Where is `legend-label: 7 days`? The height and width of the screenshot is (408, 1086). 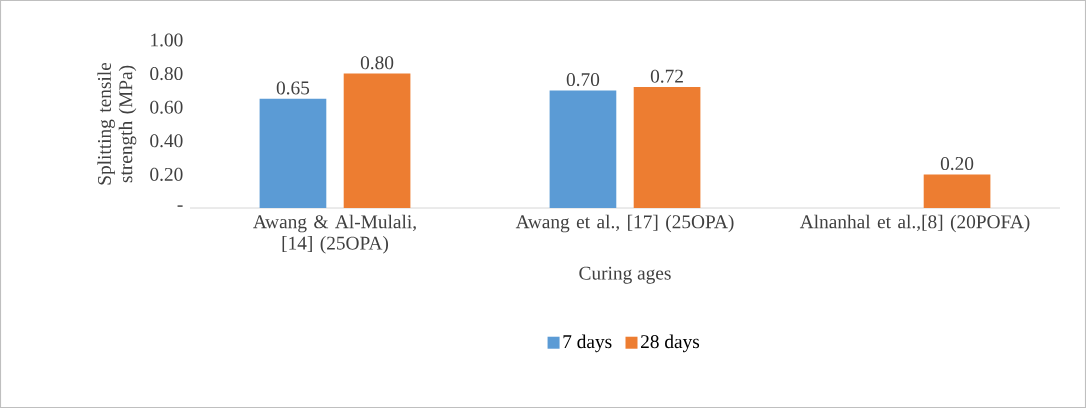 legend-label: 7 days is located at coordinates (587, 343).